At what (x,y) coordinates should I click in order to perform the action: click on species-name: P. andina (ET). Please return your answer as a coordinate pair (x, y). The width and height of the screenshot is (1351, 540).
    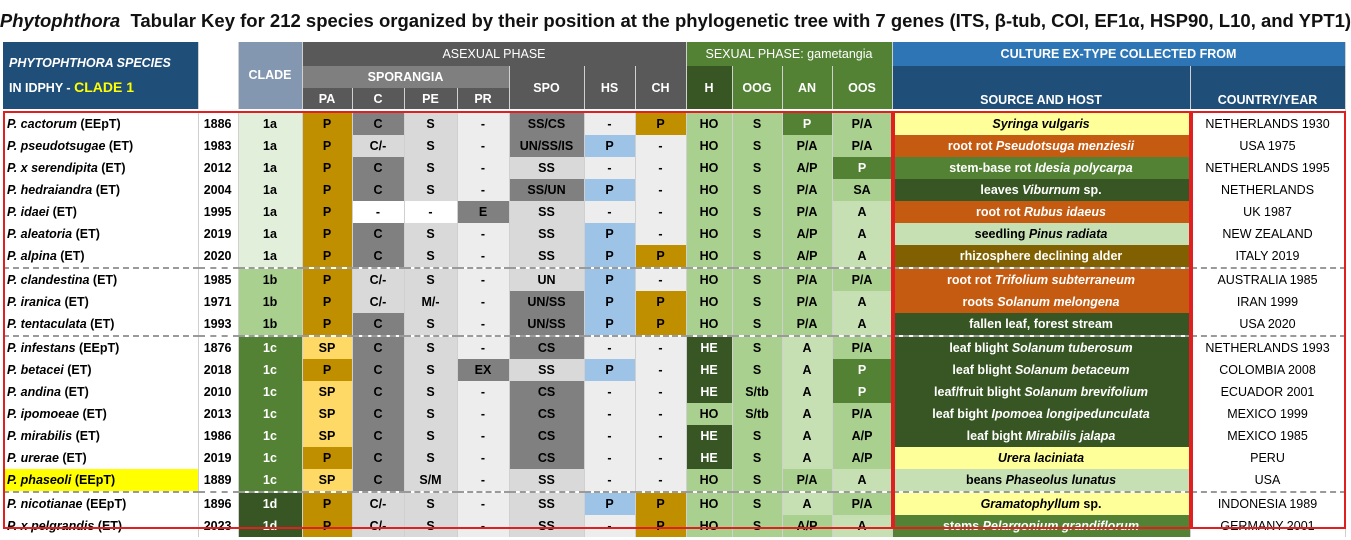
    Looking at the image, I should click on (101, 392).